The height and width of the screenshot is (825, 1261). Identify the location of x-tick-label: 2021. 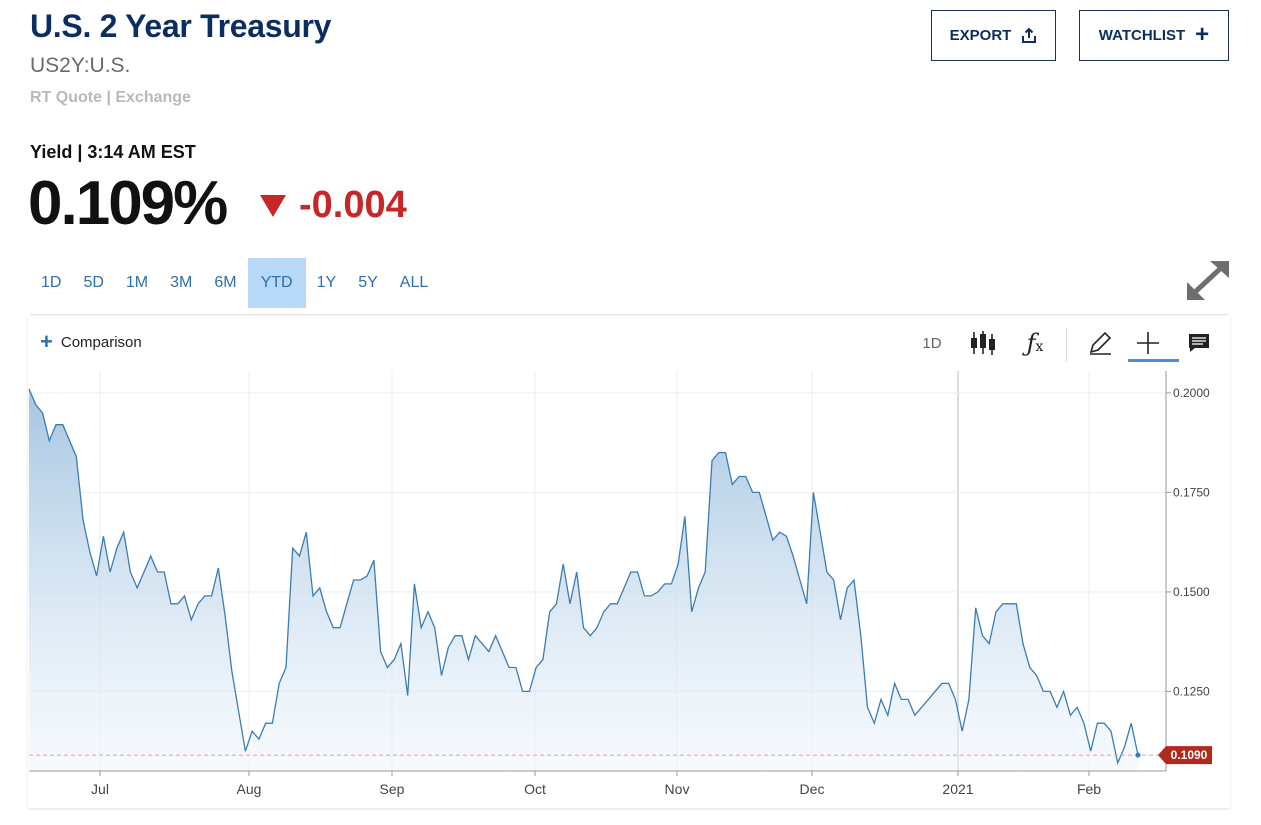
(957, 789).